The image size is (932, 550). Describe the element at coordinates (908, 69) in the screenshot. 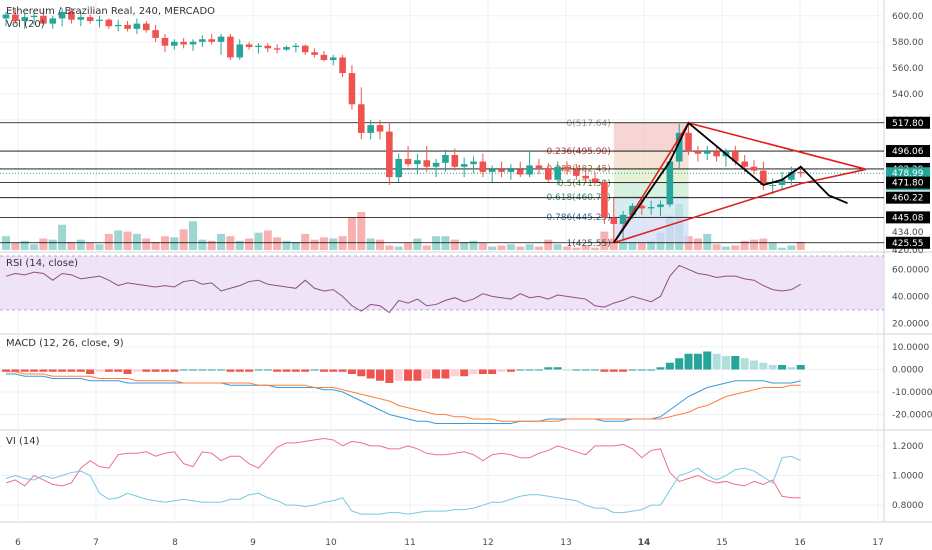

I see `price-tick-label: 560.00` at that location.